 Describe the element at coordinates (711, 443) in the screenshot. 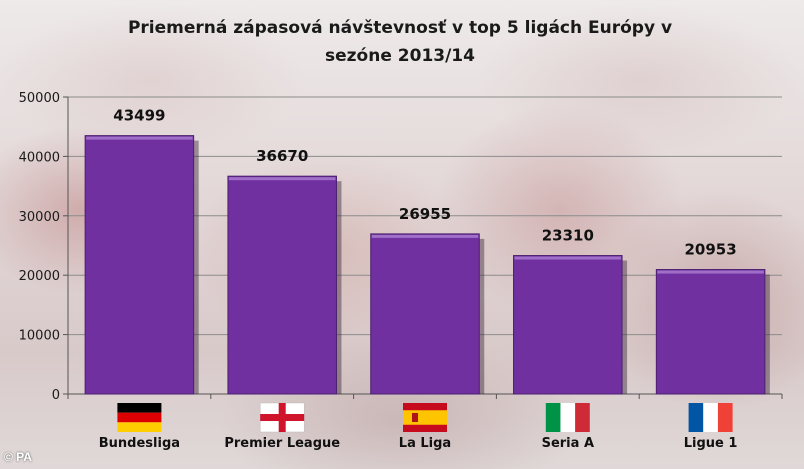

I see `category-label: Ligue 1` at that location.